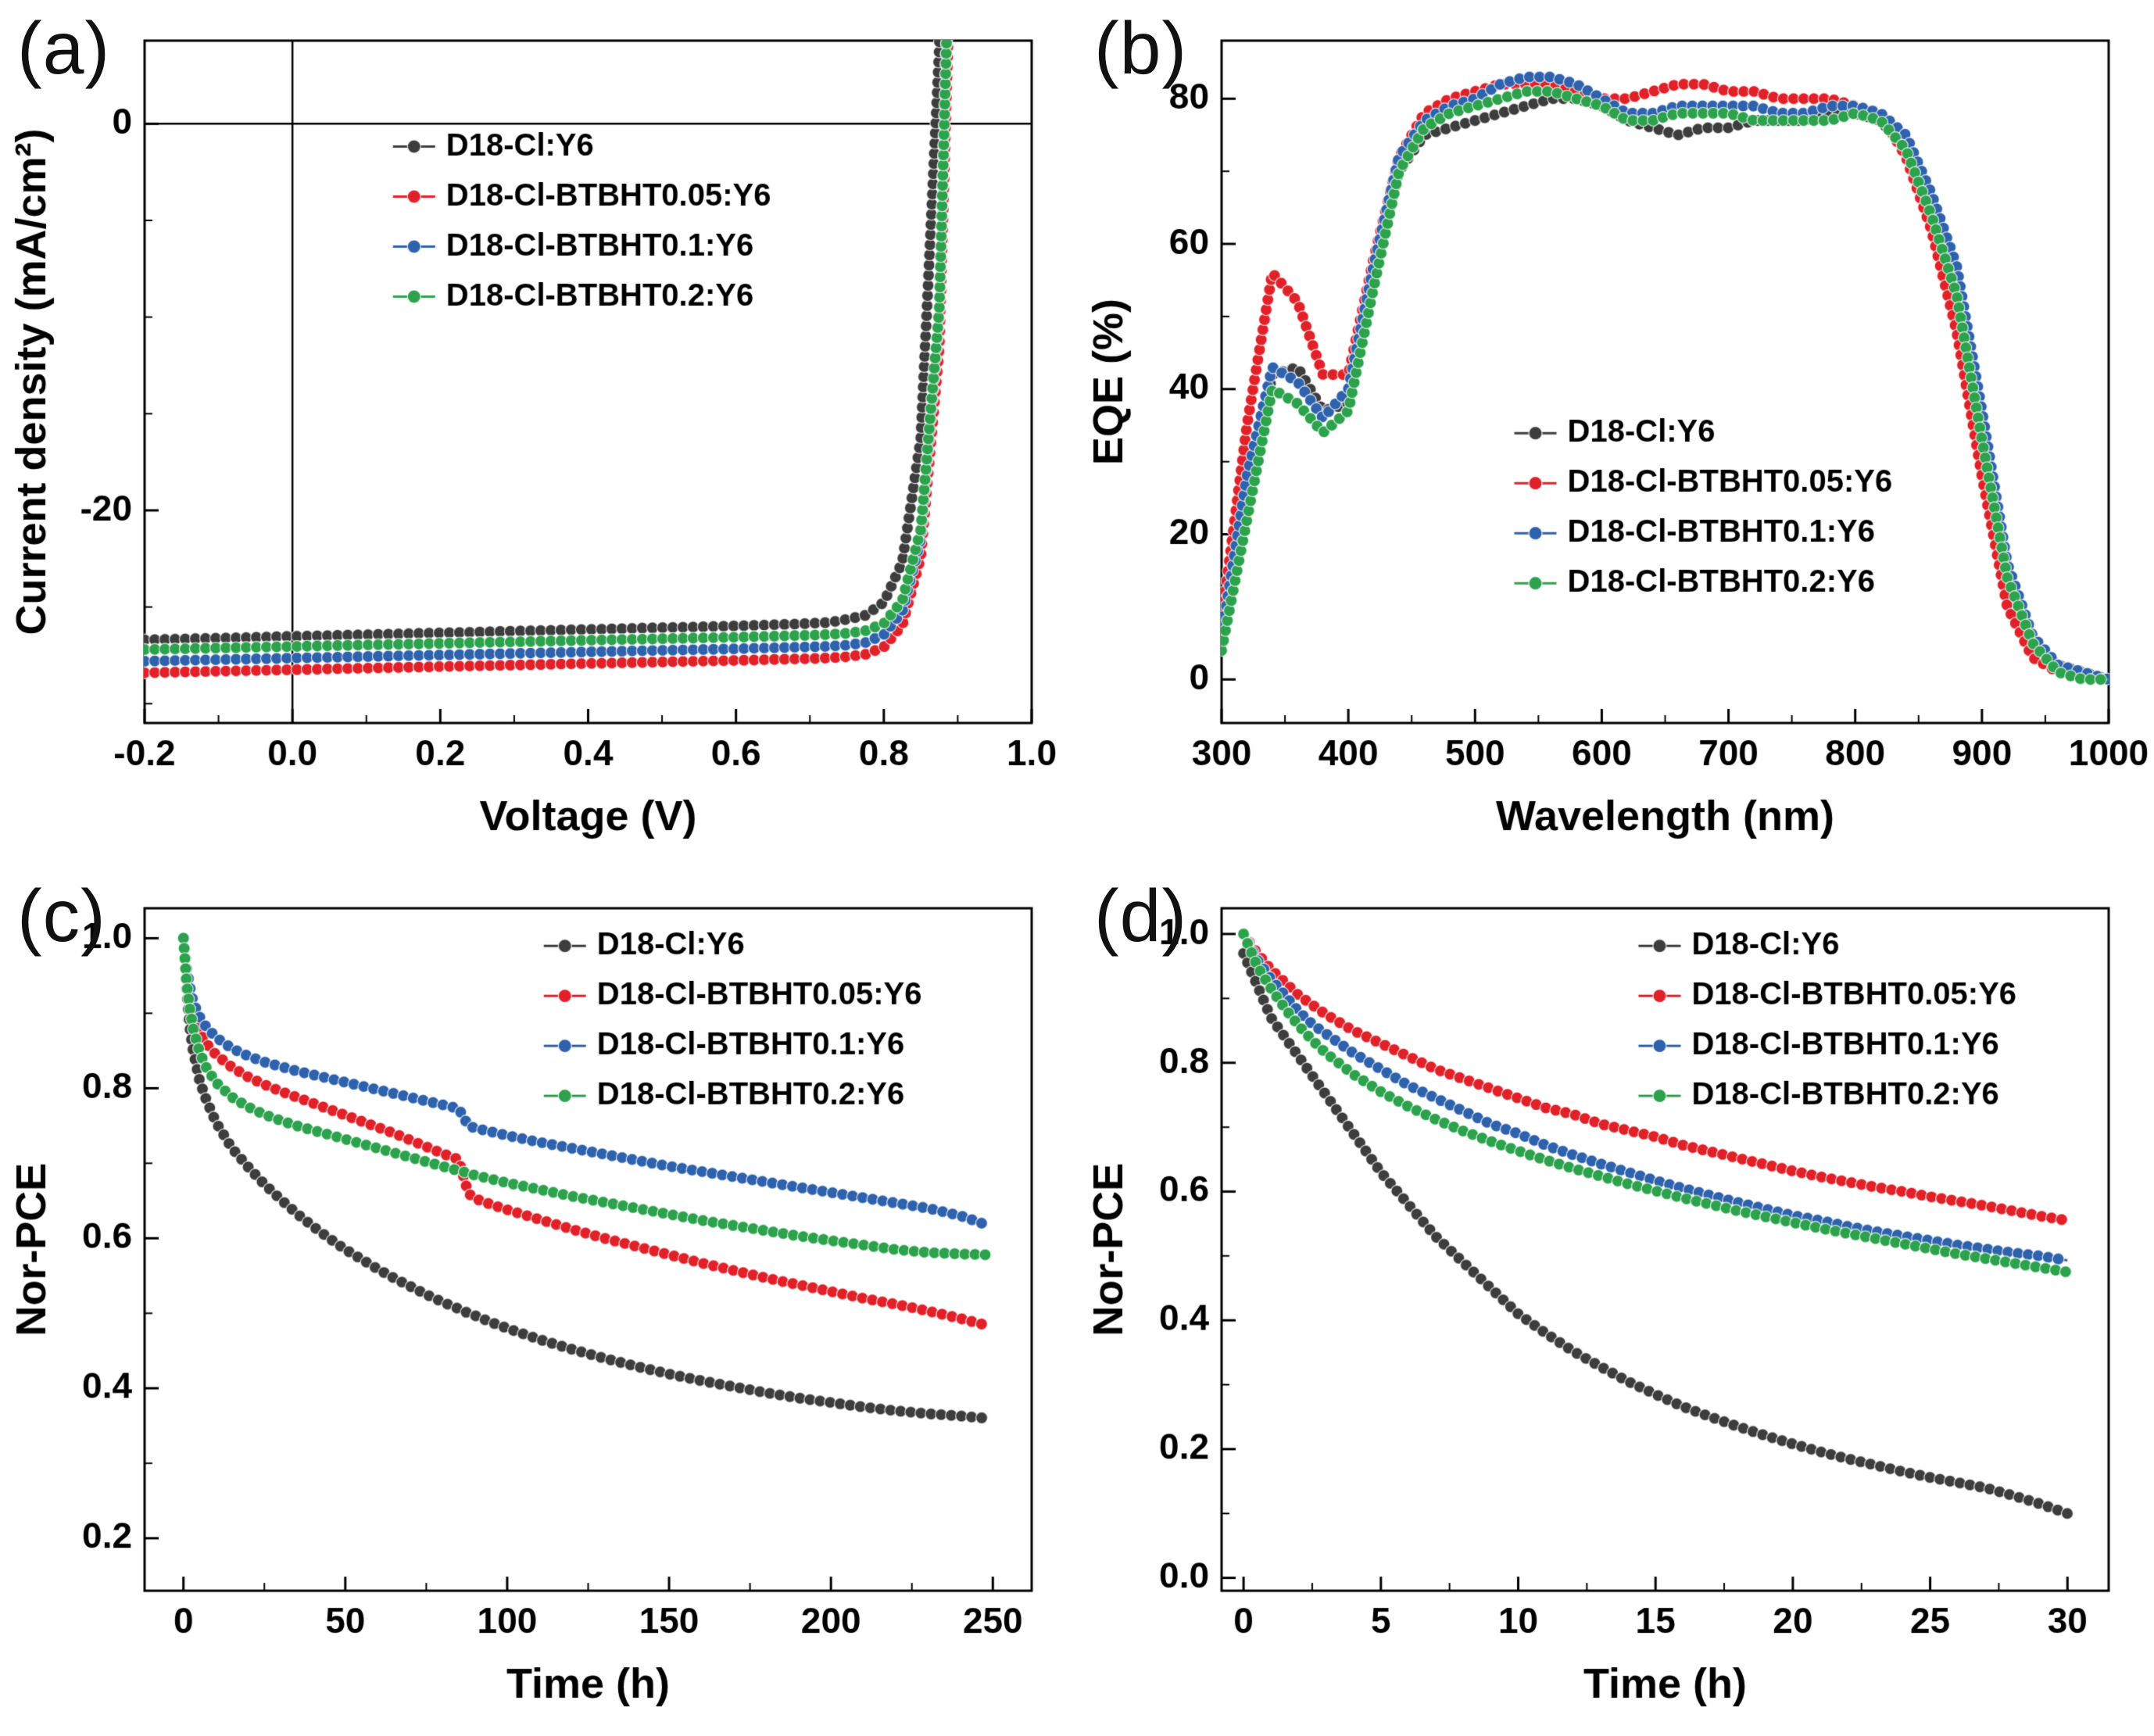  What do you see at coordinates (64, 48) in the screenshot?
I see `panel-a-label: (a)` at bounding box center [64, 48].